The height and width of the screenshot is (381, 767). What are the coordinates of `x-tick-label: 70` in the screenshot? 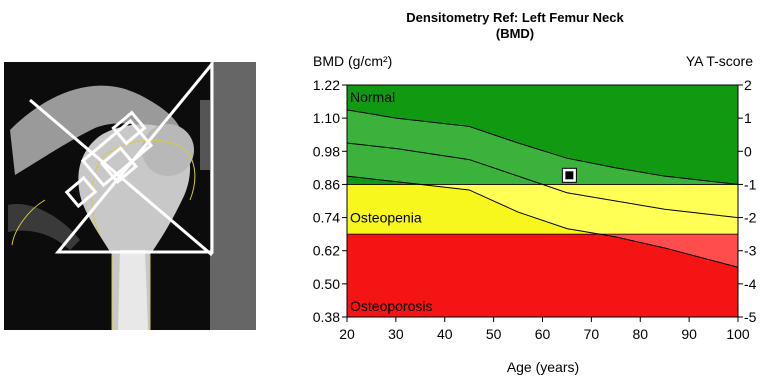 It's located at (592, 334).